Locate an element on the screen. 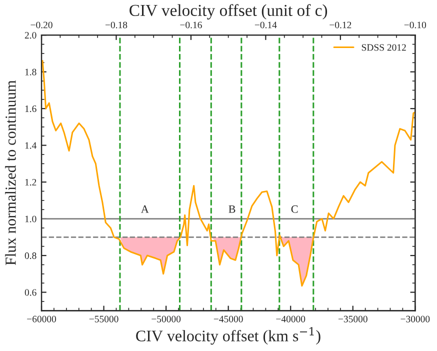 The image size is (437, 351). x2-tick-label: −0.14 is located at coordinates (265, 25).